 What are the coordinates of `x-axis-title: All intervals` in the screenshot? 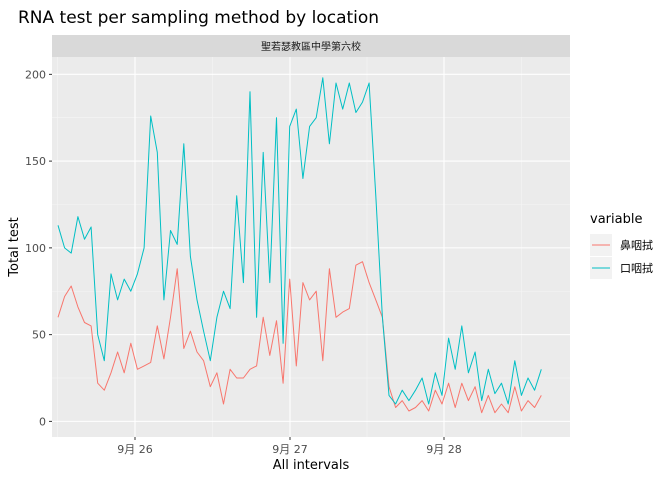 It's located at (311, 465).